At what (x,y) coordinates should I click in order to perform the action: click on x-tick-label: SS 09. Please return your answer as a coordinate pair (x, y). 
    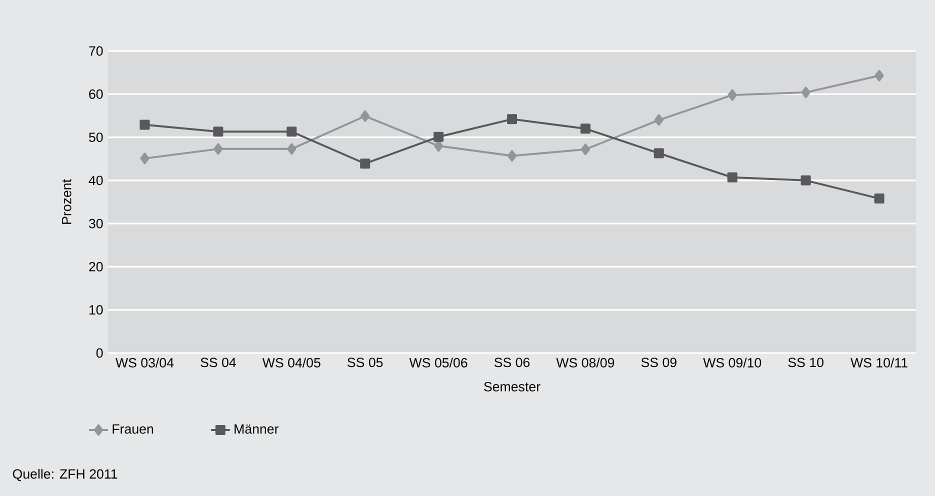
    Looking at the image, I should click on (658, 363).